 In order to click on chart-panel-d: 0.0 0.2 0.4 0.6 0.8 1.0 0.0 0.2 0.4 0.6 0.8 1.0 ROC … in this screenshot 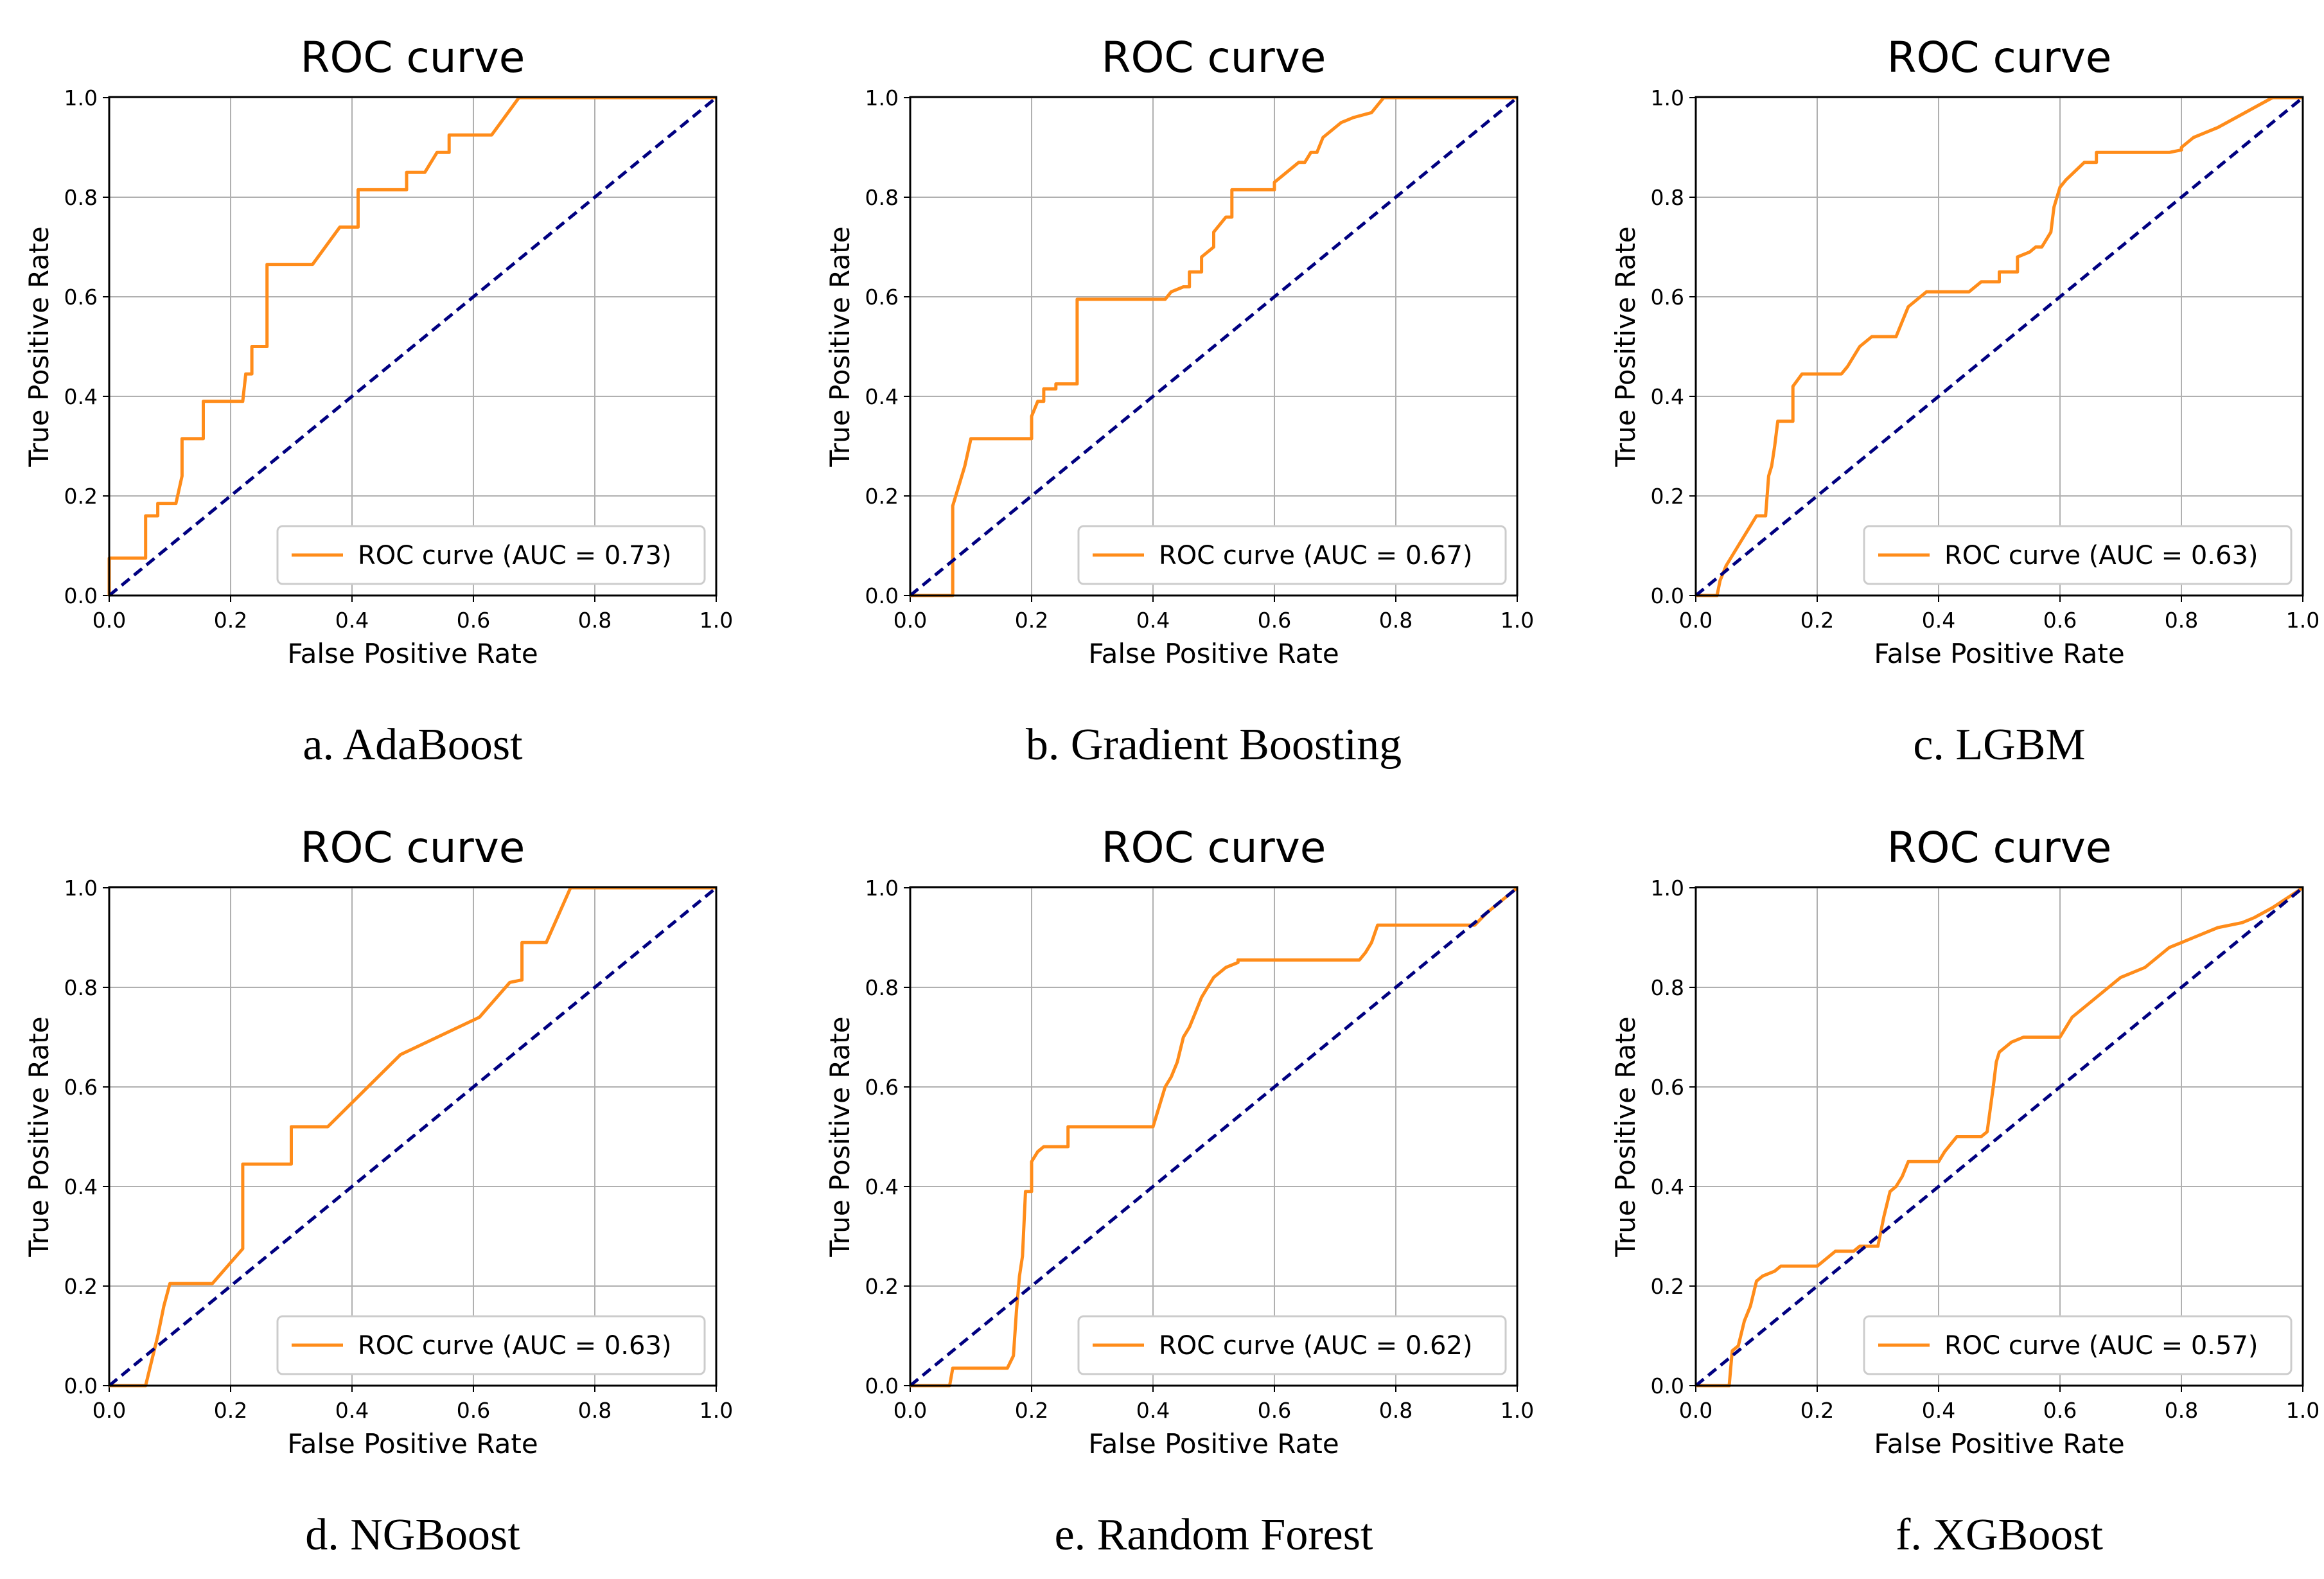, I will do `click(378, 1192)`.